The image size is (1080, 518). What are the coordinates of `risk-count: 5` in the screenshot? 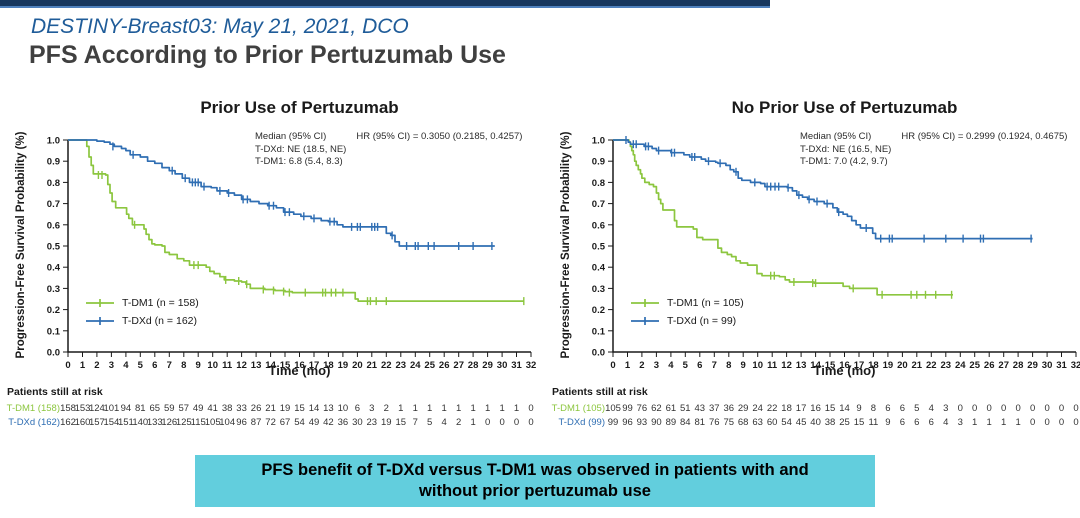 It's located at (917, 408).